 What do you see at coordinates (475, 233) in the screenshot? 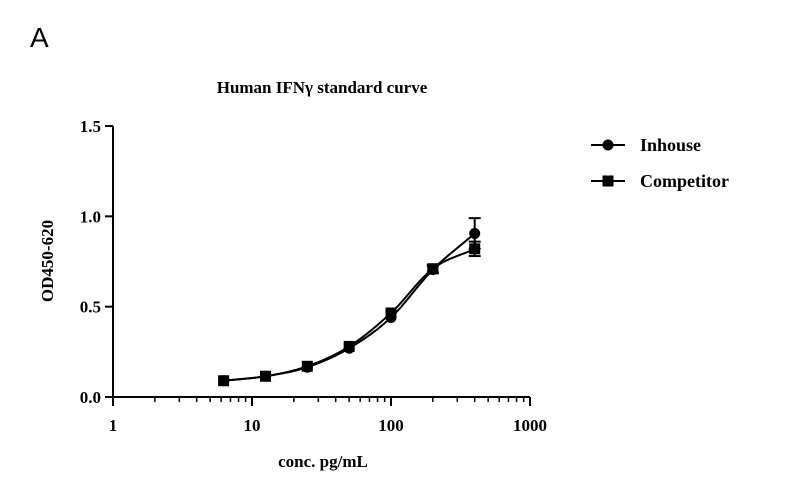
I see `point-inhouse` at bounding box center [475, 233].